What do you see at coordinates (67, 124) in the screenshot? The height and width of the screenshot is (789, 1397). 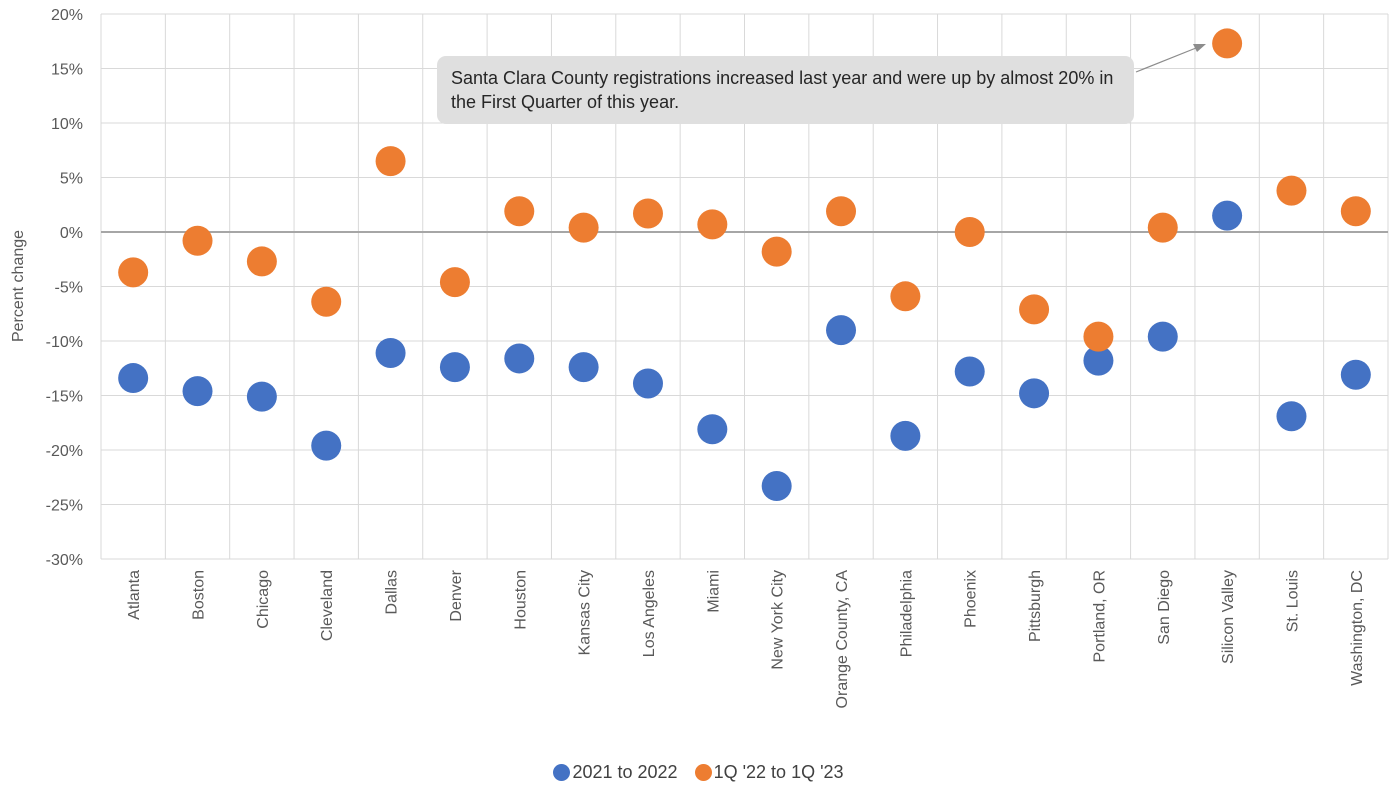 I see `y-tick-label: 10%` at bounding box center [67, 124].